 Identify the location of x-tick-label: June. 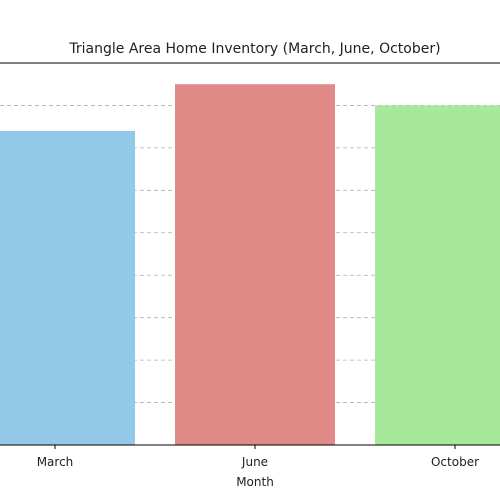
(254, 462).